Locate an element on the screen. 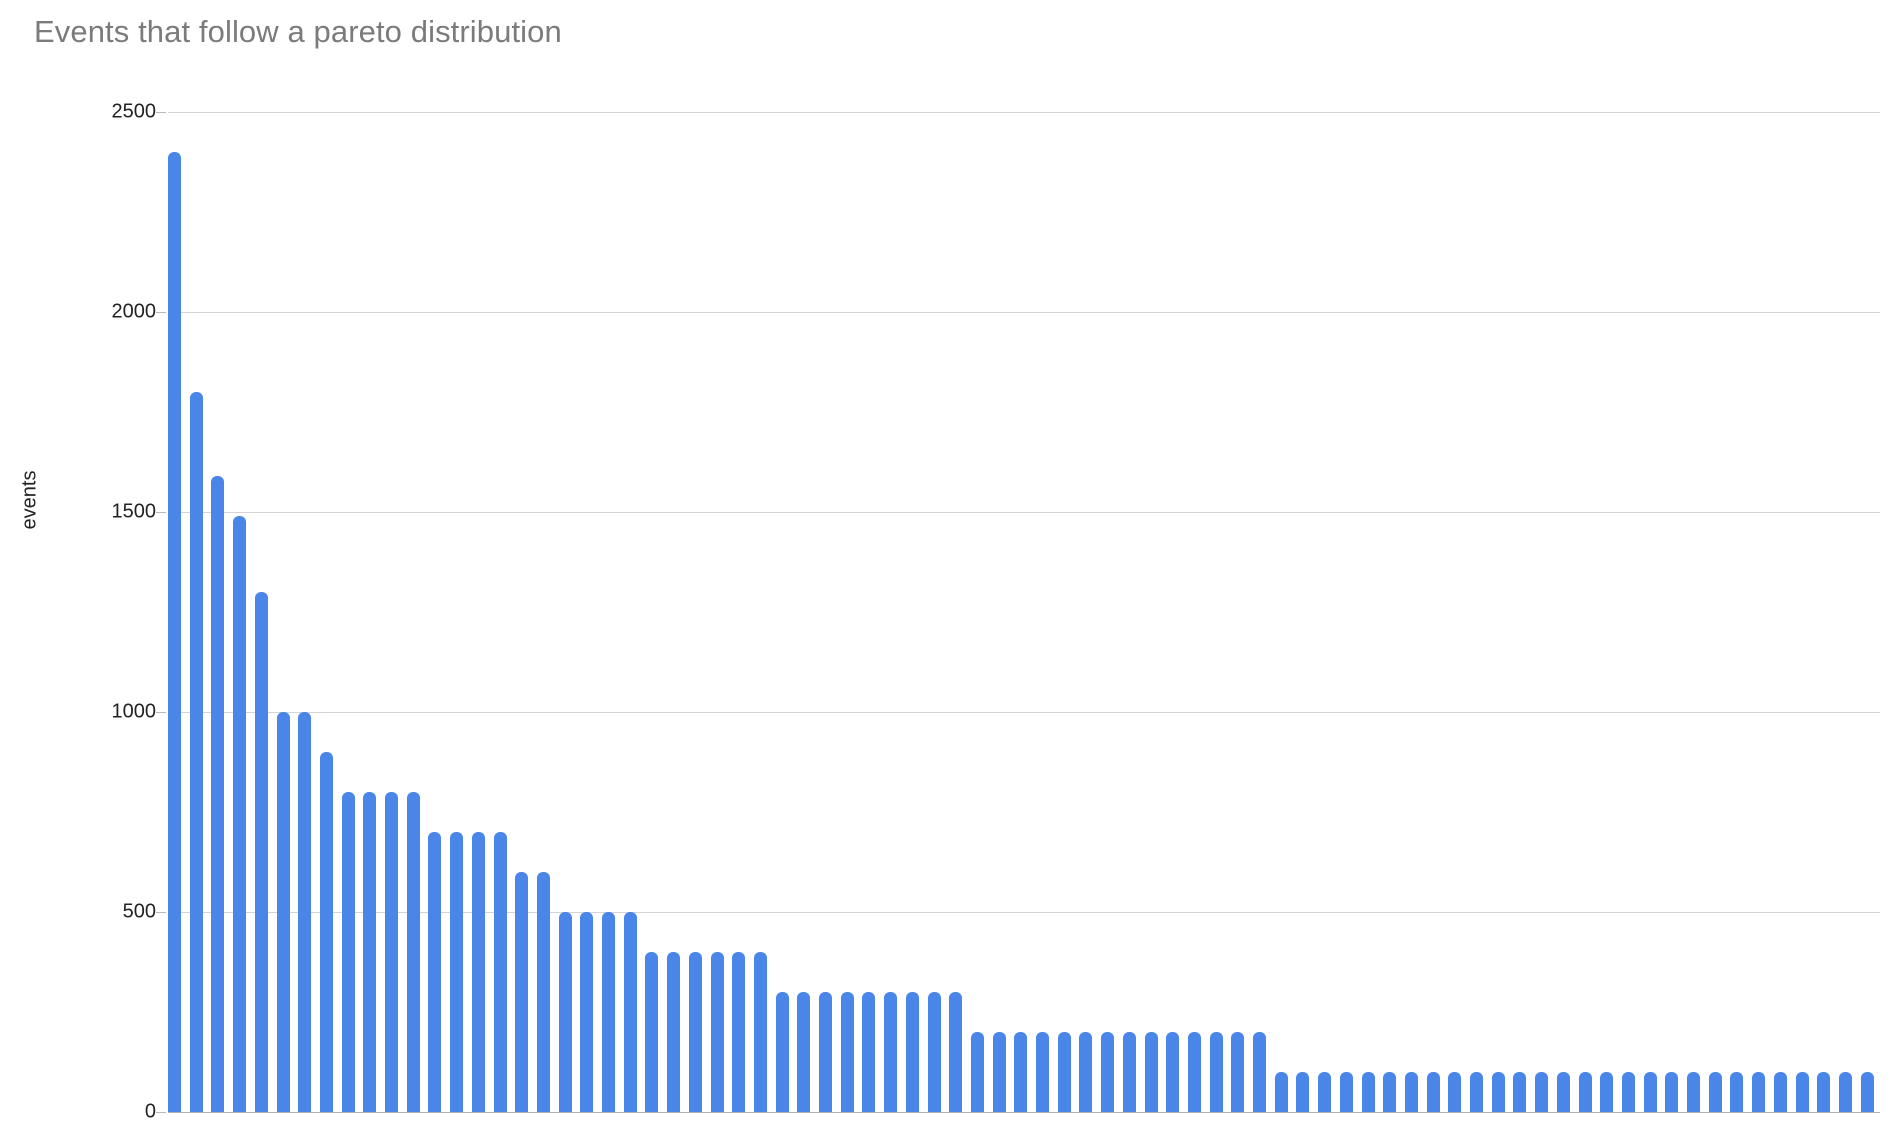 The height and width of the screenshot is (1136, 1904). y-axis-tick-label: 1500 is located at coordinates (134, 511).